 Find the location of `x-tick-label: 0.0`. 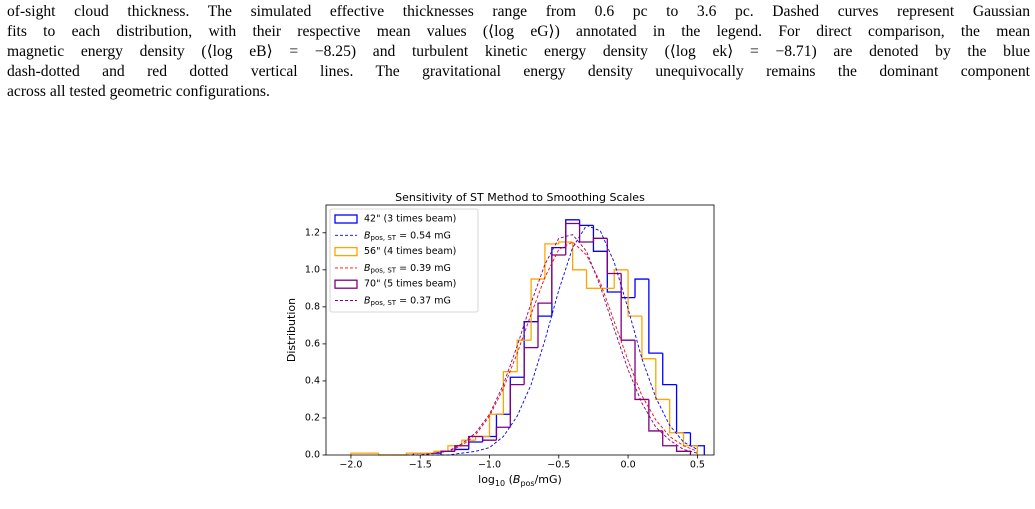

x-tick-label: 0.0 is located at coordinates (628, 465).